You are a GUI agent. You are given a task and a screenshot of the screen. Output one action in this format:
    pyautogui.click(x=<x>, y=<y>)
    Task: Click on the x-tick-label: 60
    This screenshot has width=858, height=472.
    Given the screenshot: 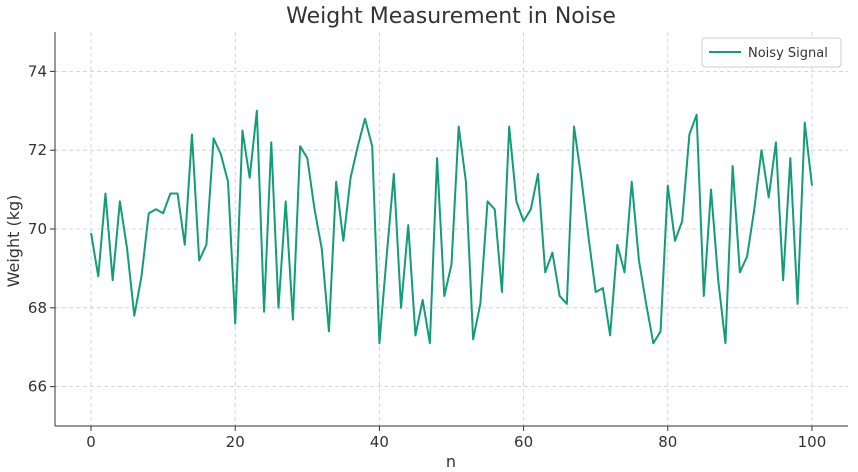 What is the action you would take?
    pyautogui.click(x=523, y=442)
    